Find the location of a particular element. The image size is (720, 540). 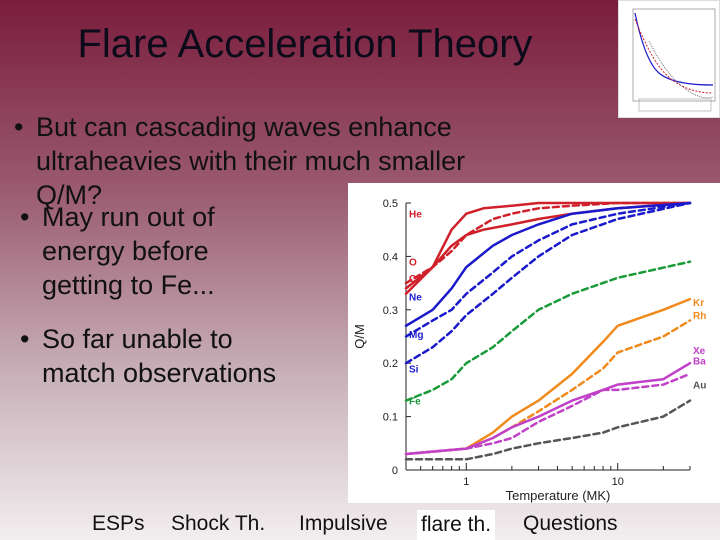

series-label-si: Si is located at coordinates (414, 370).